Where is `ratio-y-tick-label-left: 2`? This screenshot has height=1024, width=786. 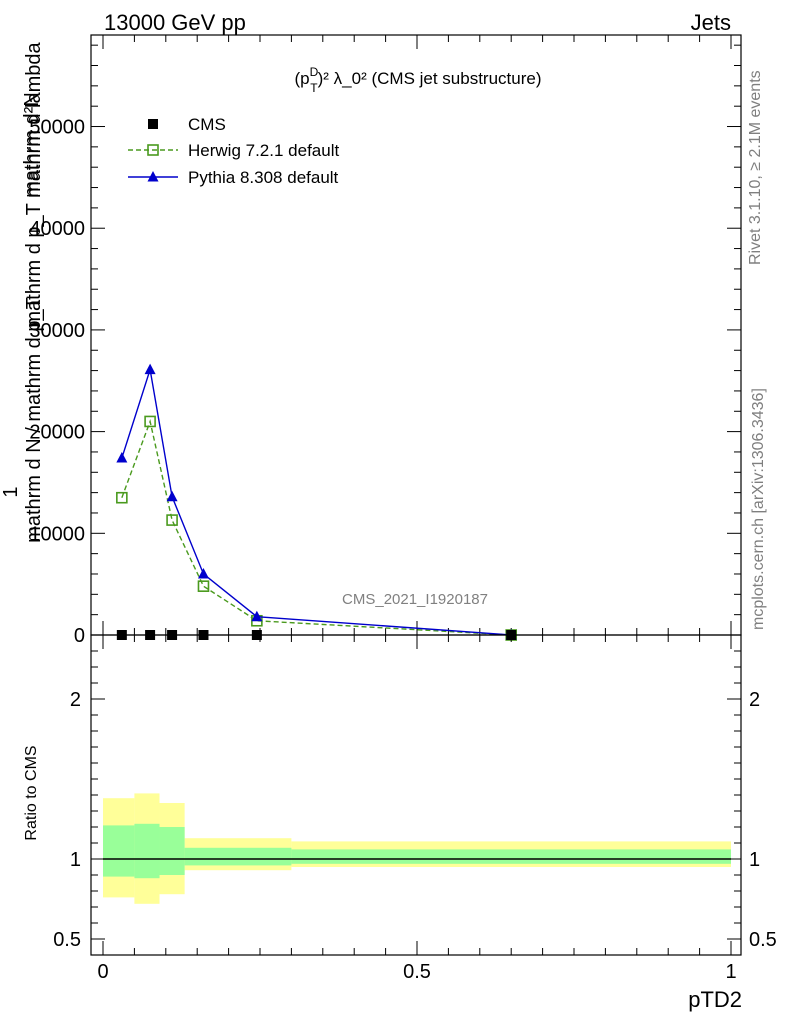 ratio-y-tick-label-left: 2 is located at coordinates (75, 700).